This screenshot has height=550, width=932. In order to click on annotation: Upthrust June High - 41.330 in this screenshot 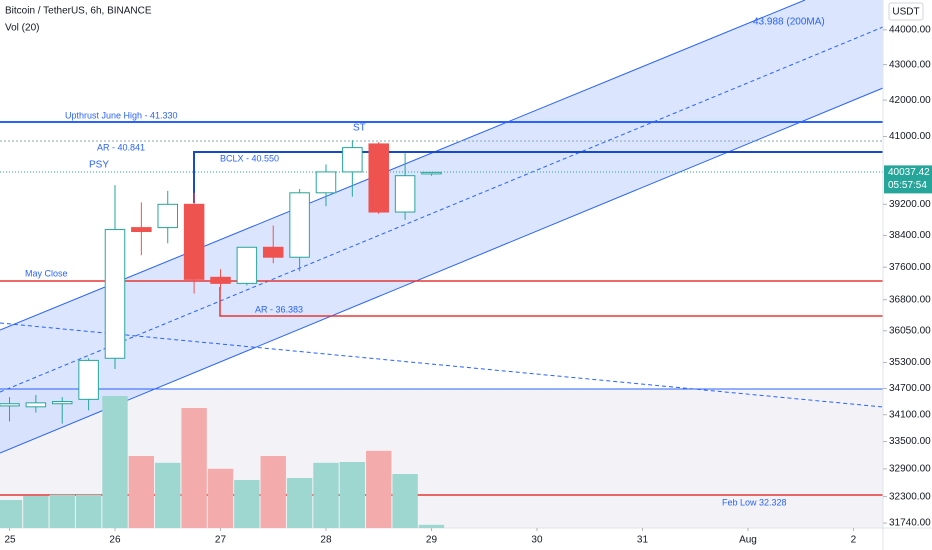, I will do `click(121, 115)`.